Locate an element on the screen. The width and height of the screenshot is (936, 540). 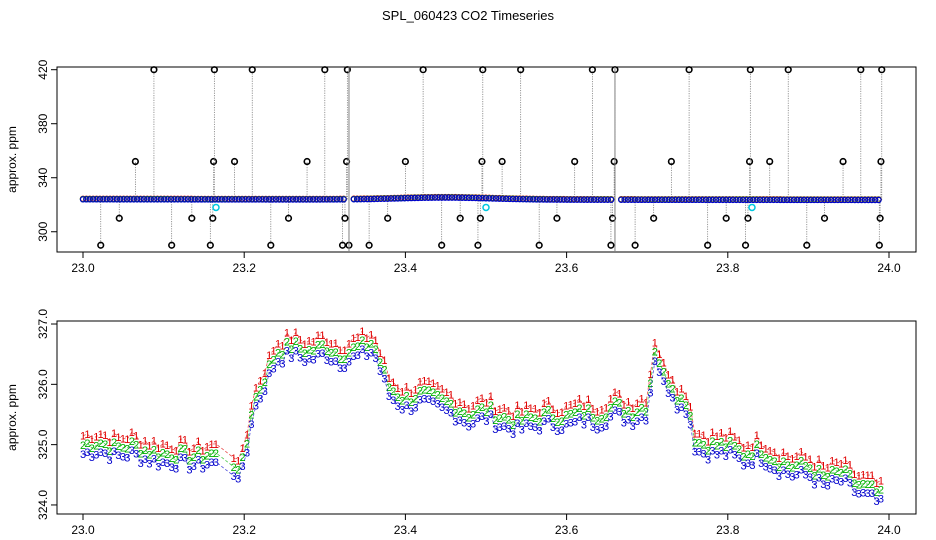
bottom-x-tick-label: 23.8 is located at coordinates (728, 530).